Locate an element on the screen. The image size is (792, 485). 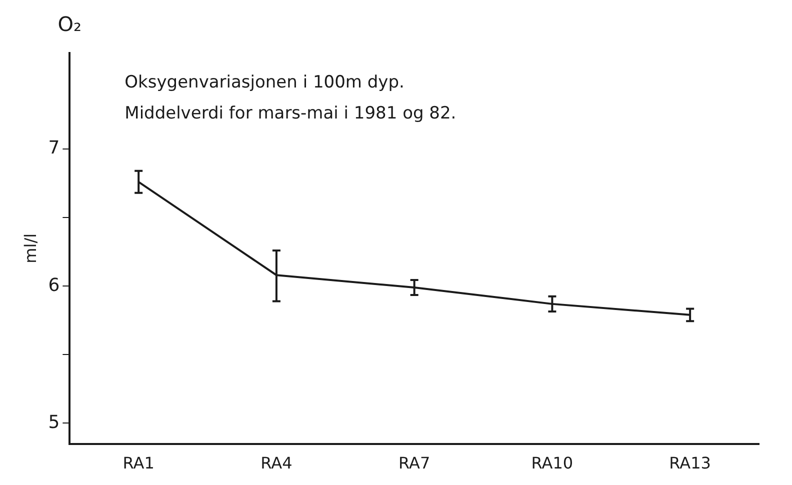
x-tick-label: RA10 is located at coordinates (552, 463).